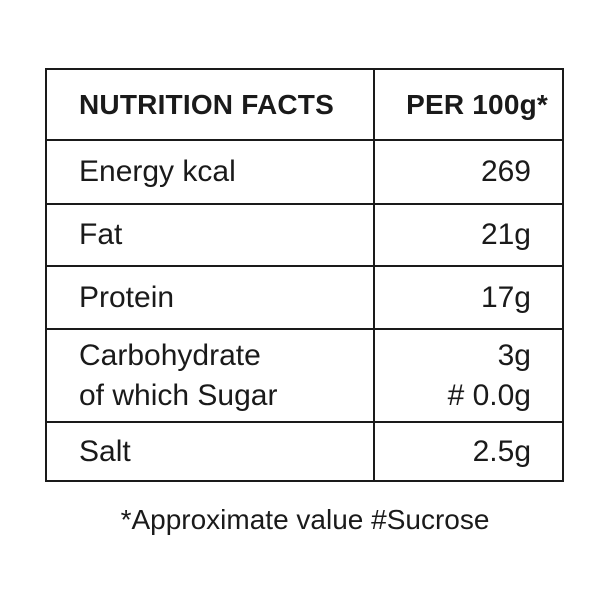 This screenshot has height=610, width=610. Describe the element at coordinates (178, 375) in the screenshot. I see `row-label: Carbohydrate of which Sugar` at that location.